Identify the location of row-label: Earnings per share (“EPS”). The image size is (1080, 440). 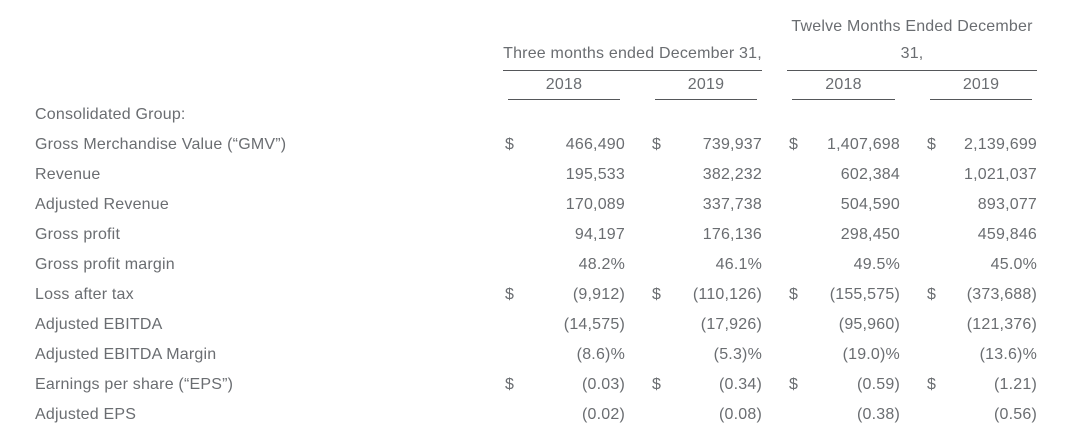
(134, 384).